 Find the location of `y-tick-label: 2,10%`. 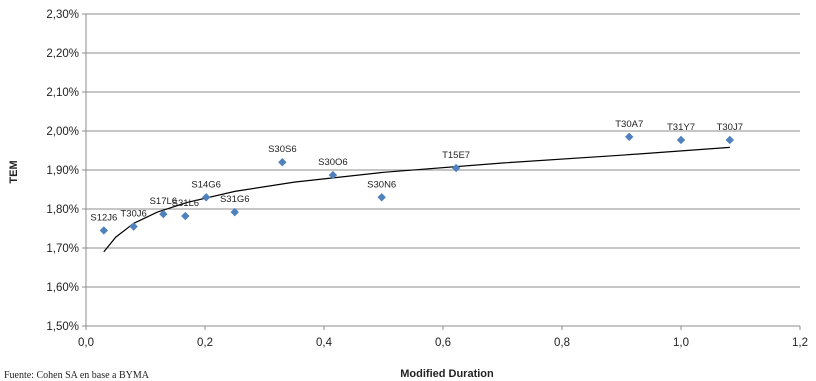

y-tick-label: 2,10% is located at coordinates (62, 93).